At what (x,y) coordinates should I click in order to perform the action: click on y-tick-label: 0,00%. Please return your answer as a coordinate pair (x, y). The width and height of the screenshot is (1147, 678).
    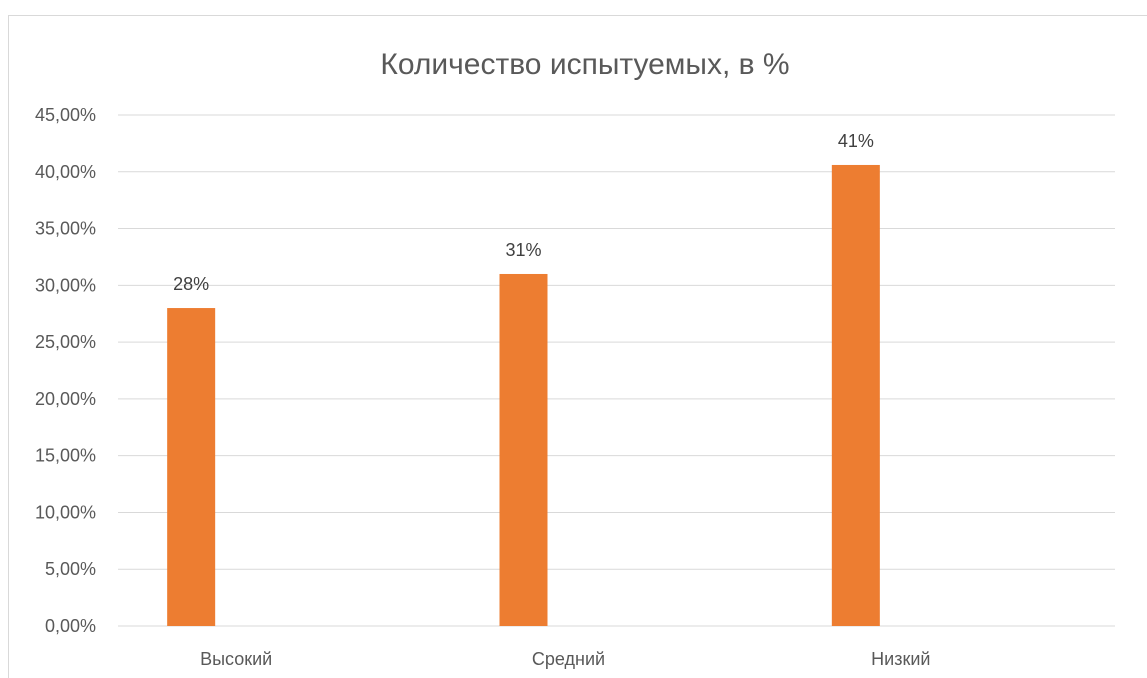
    Looking at the image, I should click on (70, 626).